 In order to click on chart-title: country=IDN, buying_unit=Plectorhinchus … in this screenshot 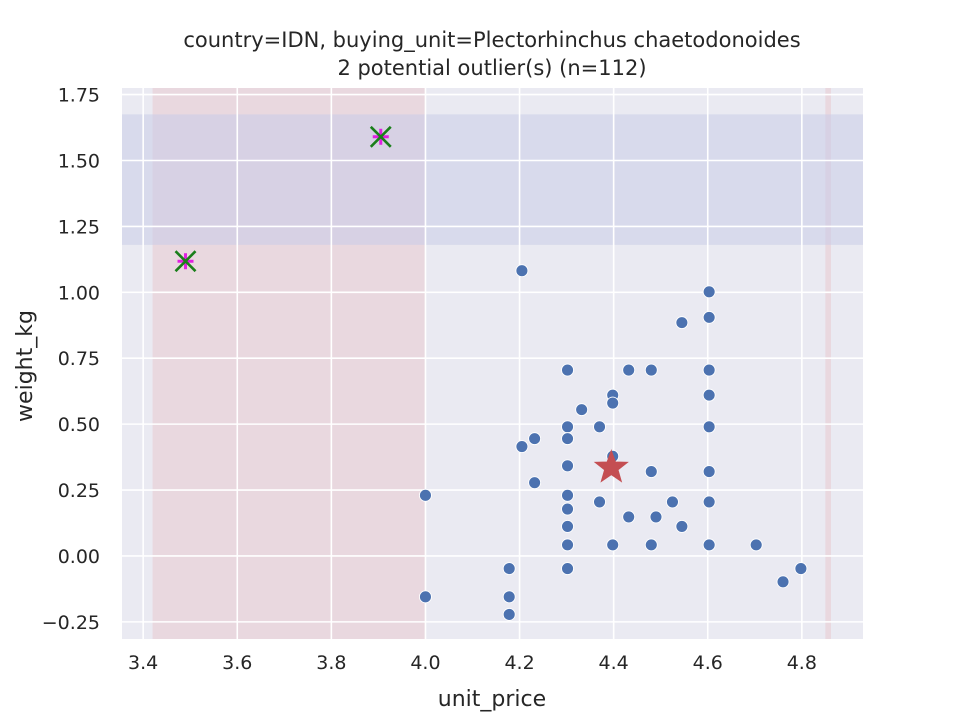, I will do `click(491, 40)`.